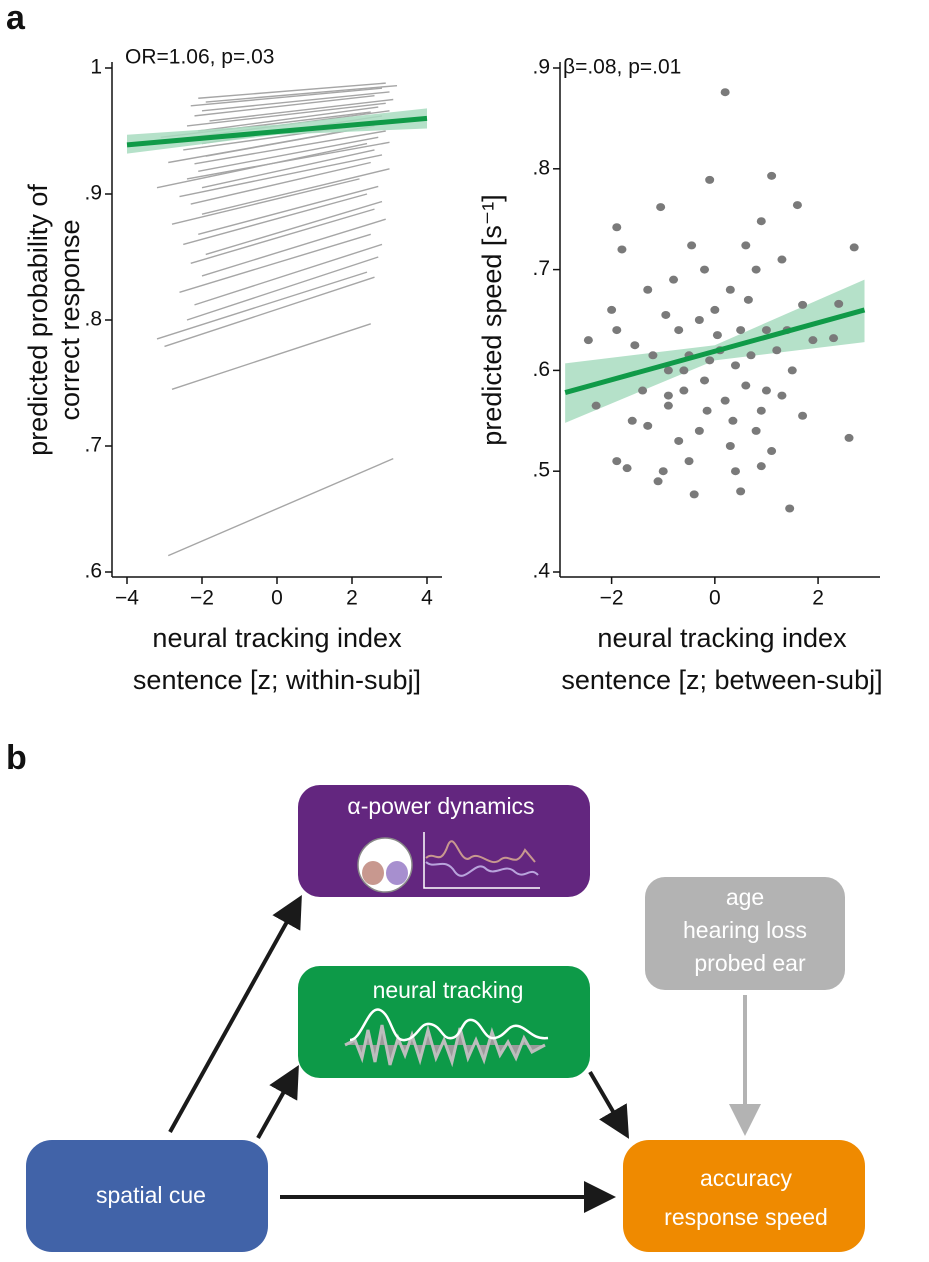 The width and height of the screenshot is (929, 1262). Describe the element at coordinates (277, 680) in the screenshot. I see `x-axis-label: sentence [z; within-subj]` at that location.